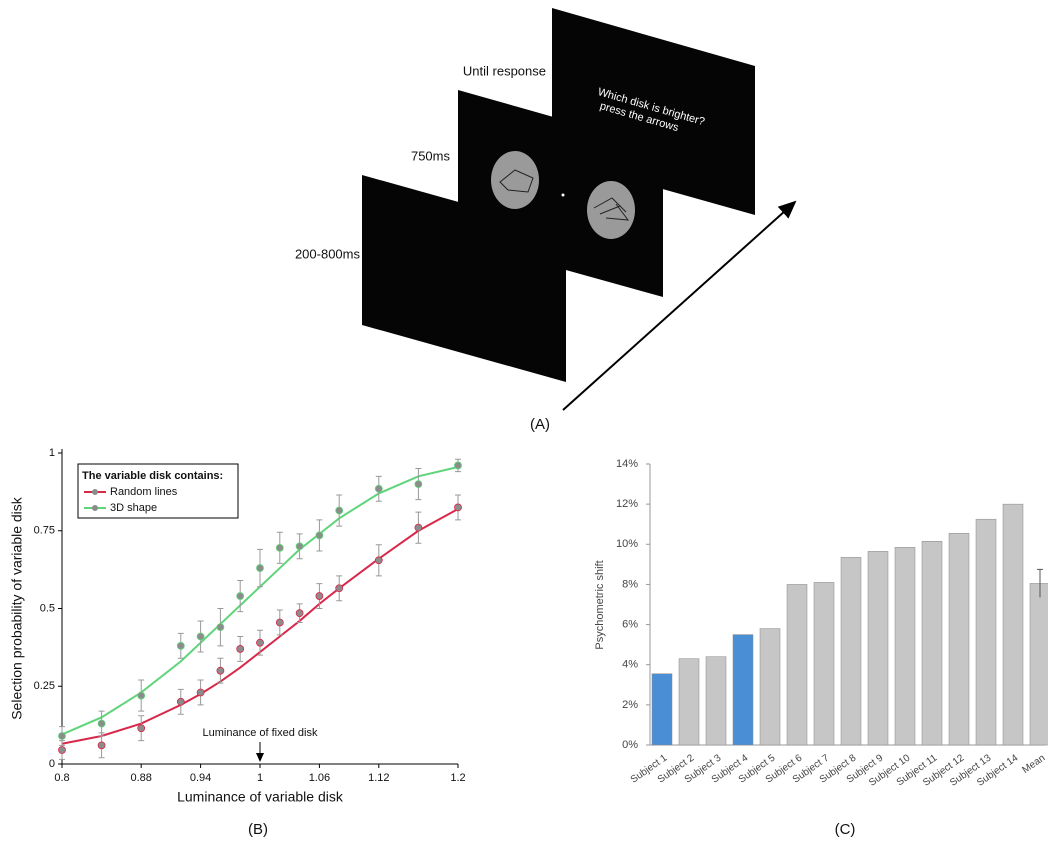  What do you see at coordinates (258, 829) in the screenshot?
I see `panel-label: (B)` at bounding box center [258, 829].